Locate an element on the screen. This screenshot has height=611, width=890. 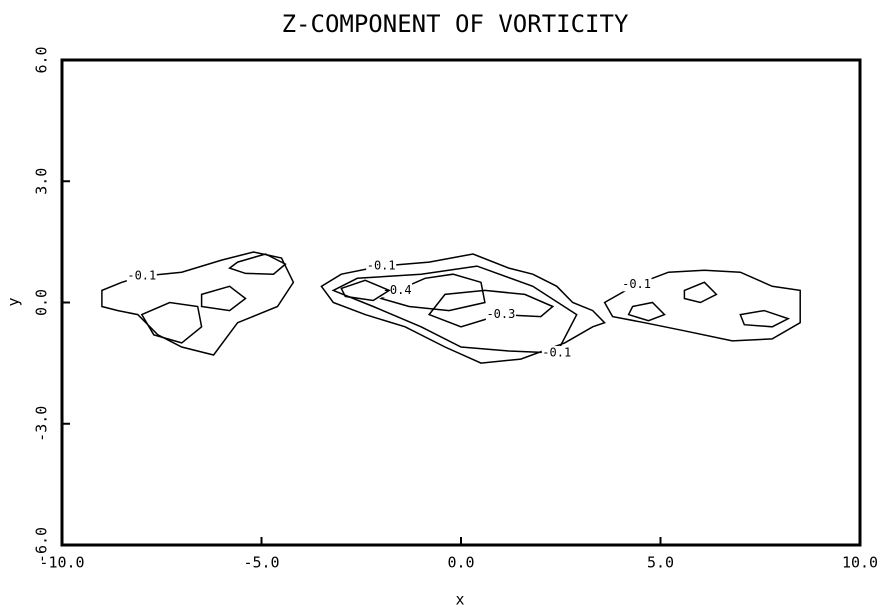
y-tick-label: -3.0 is located at coordinates (42, 424).